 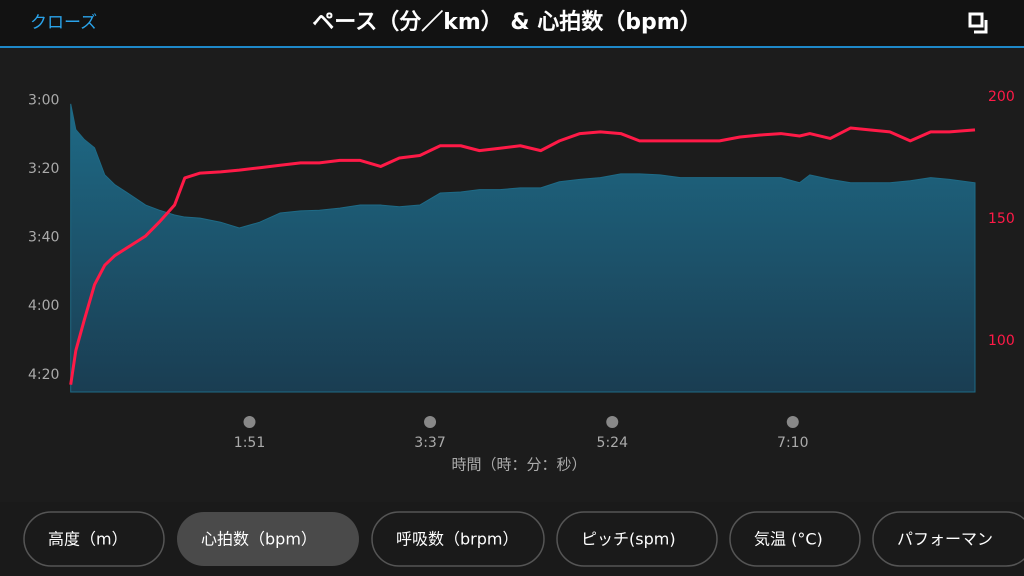 What do you see at coordinates (945, 539) in the screenshot?
I see `tab-label: パフォーマン` at bounding box center [945, 539].